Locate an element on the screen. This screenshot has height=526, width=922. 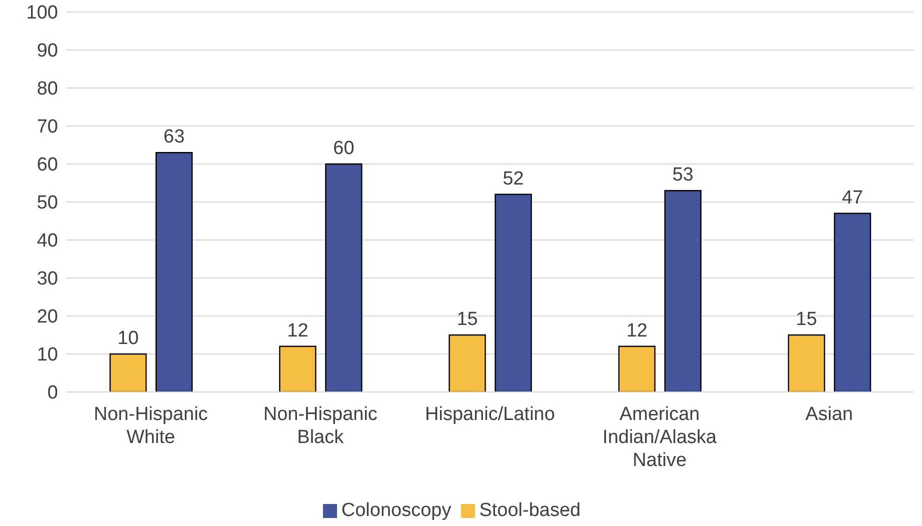
data-label: 47 is located at coordinates (853, 197).